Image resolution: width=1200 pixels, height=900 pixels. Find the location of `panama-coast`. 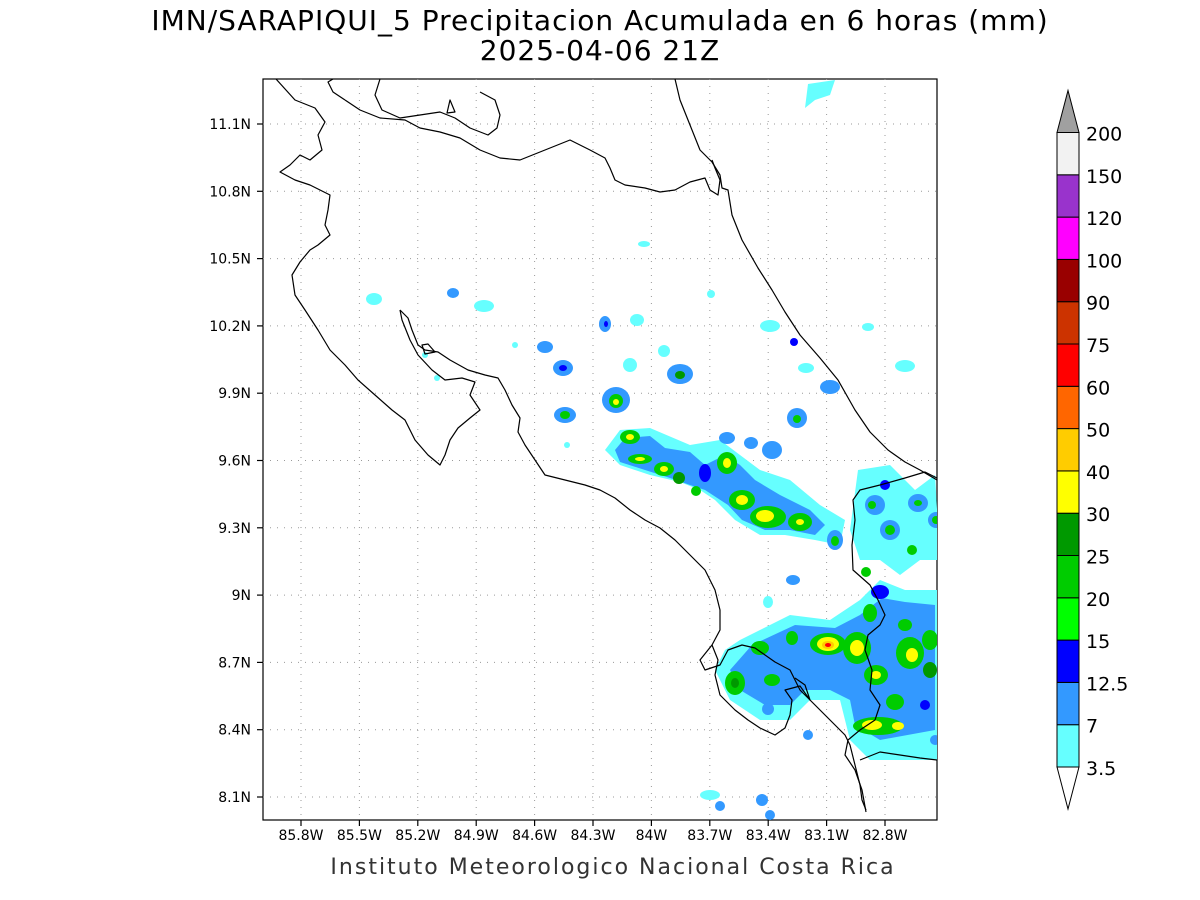

panama-coast is located at coordinates (898, 756).